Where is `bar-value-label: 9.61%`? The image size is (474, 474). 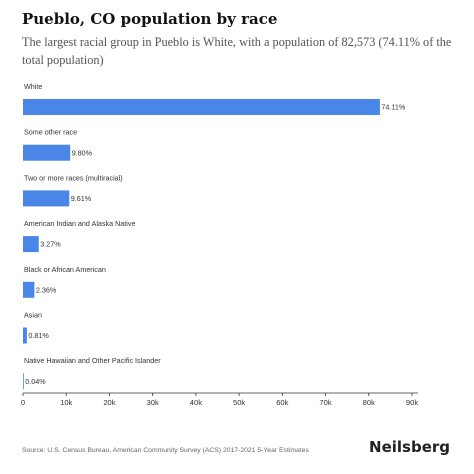 bar-value-label: 9.61% is located at coordinates (81, 198).